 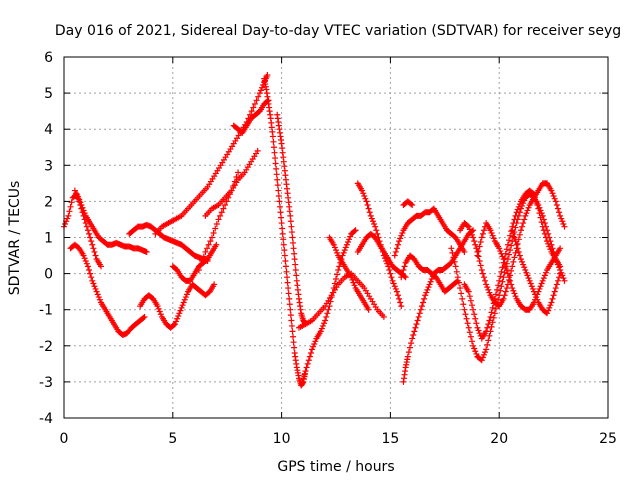 What do you see at coordinates (282, 439) in the screenshot?
I see `x-tick-label: 10` at bounding box center [282, 439].